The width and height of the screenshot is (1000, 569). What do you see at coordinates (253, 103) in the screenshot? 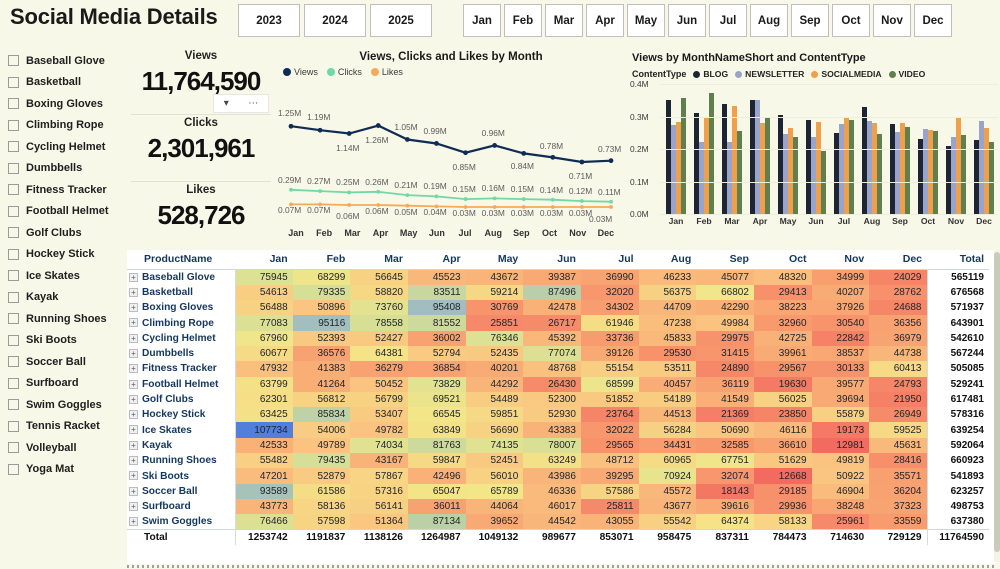
I see `more-options-icon: ⋯` at bounding box center [253, 103].